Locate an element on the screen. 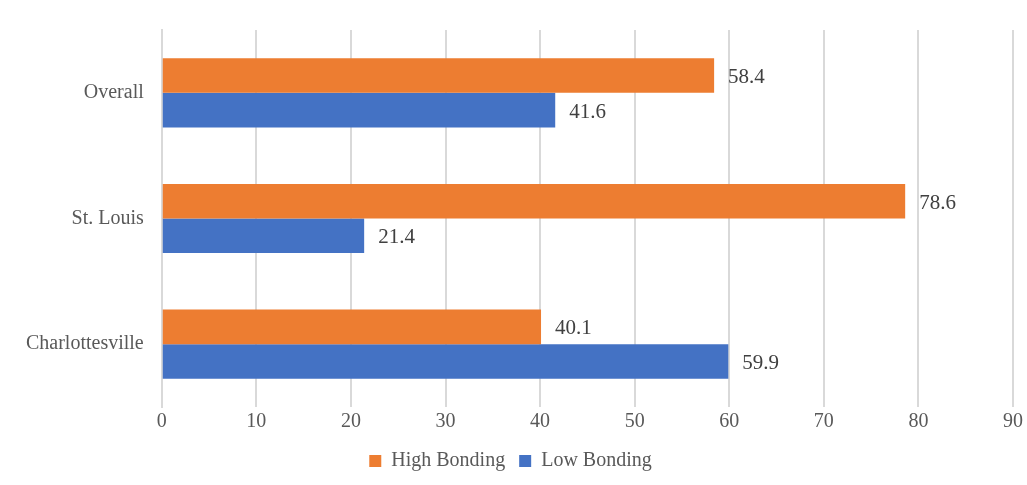 The image size is (1027, 485). y-tick-label: Charlottesville is located at coordinates (84, 342).